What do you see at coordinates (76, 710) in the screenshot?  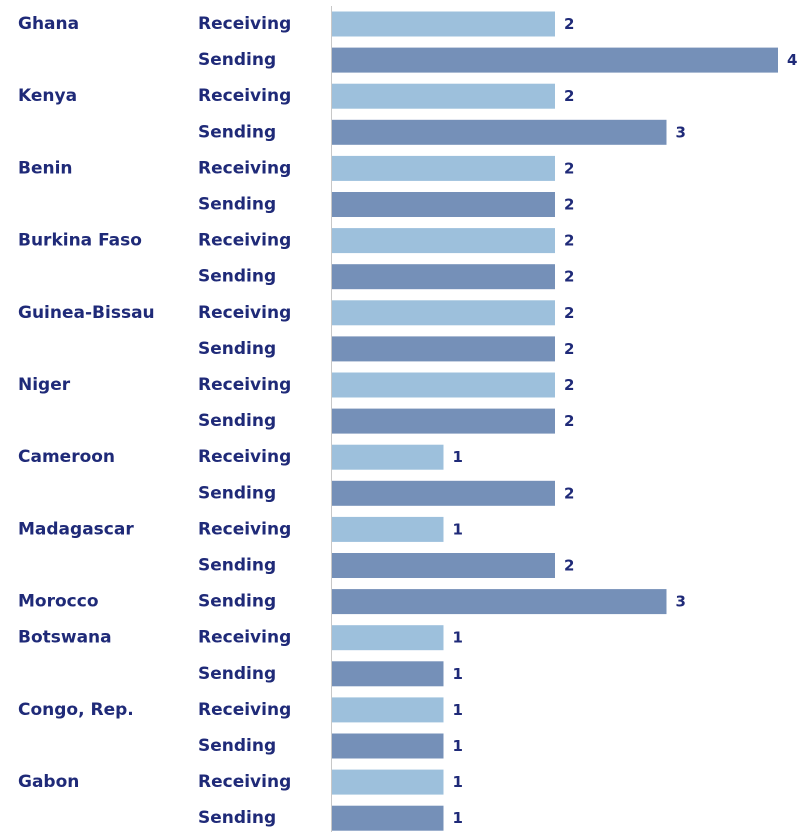 I see `country-label: Congo, Rep.` at bounding box center [76, 710].